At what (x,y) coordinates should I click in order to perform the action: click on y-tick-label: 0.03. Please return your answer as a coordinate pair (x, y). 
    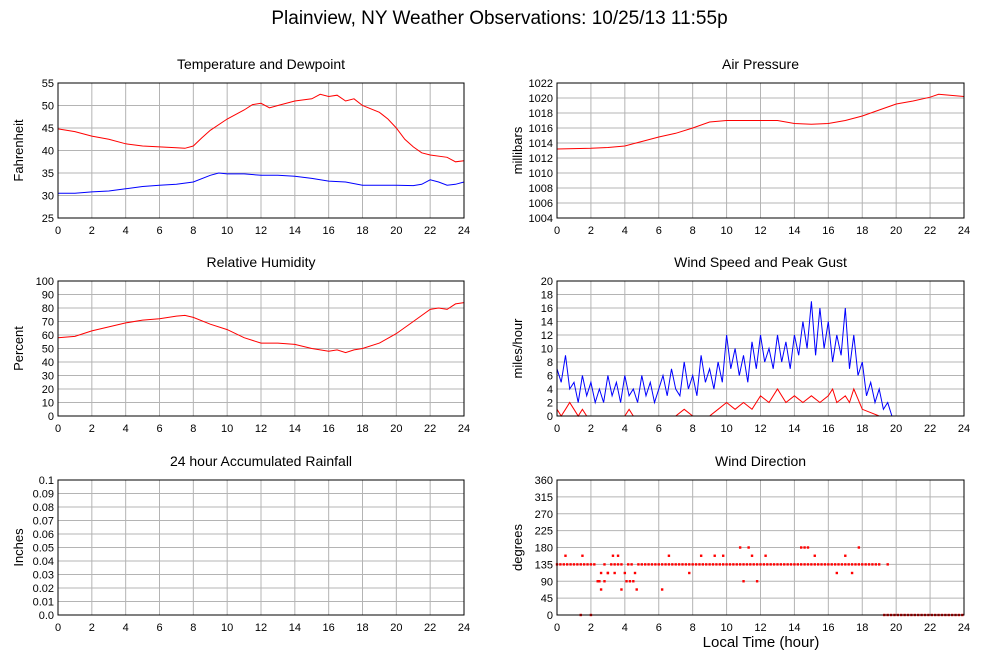
    Looking at the image, I should click on (43, 576).